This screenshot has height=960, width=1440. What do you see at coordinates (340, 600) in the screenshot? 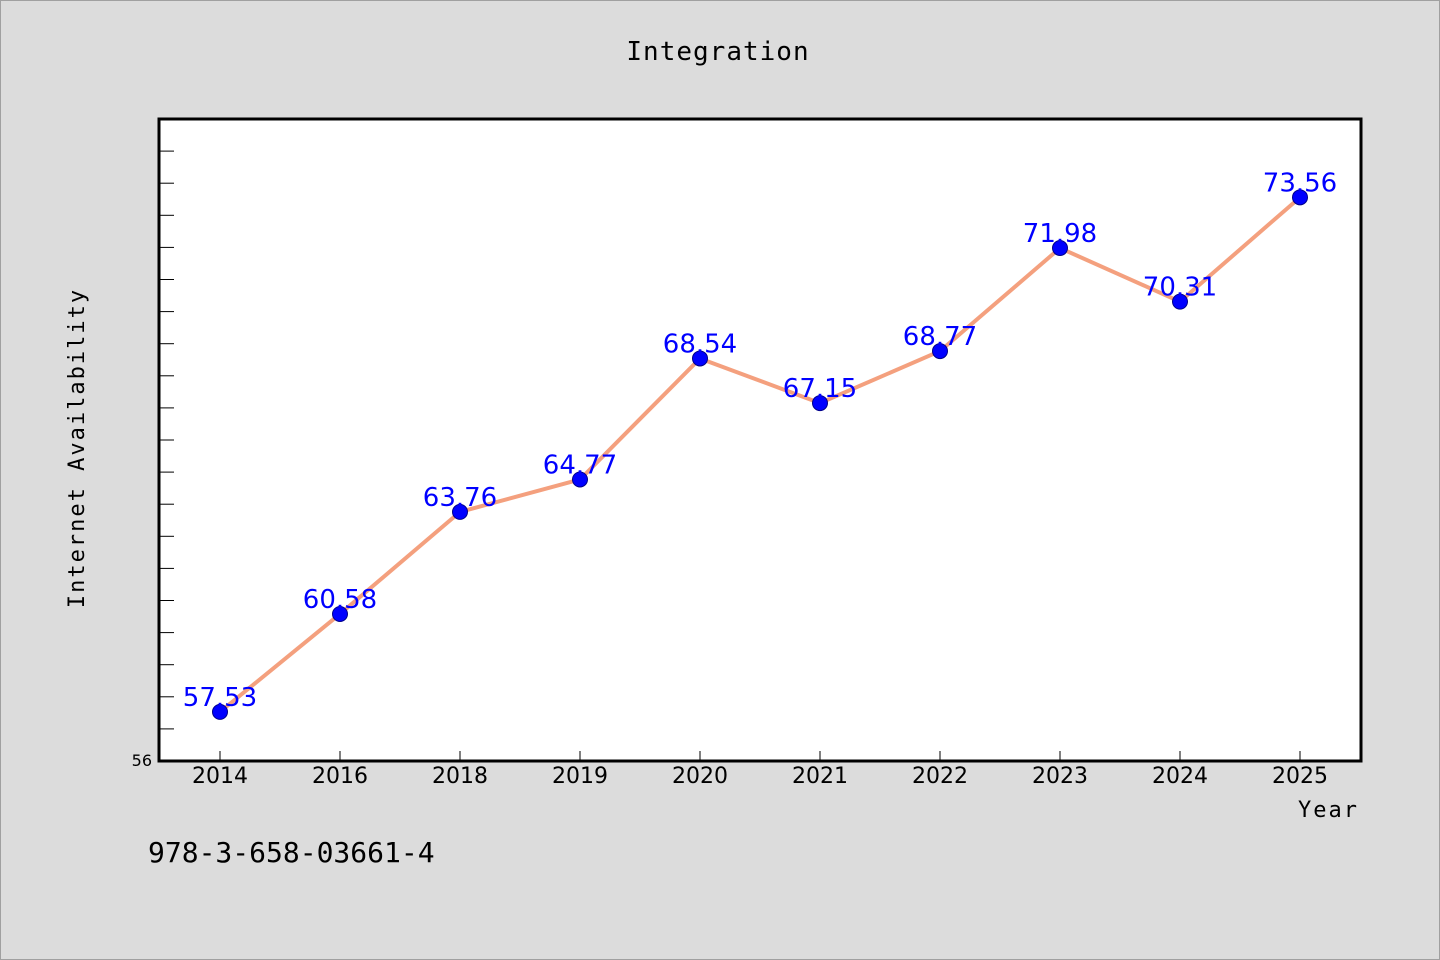
I see `data-label: 60.58` at bounding box center [340, 600].